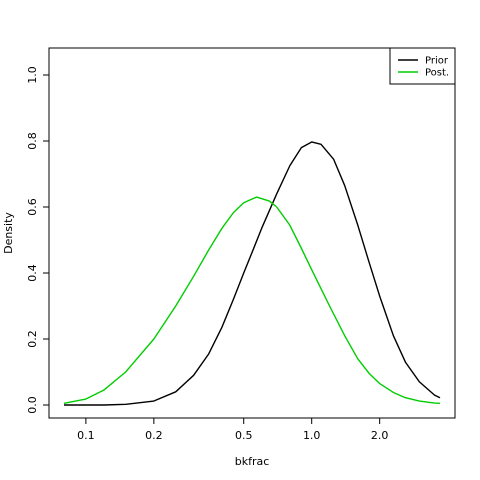  What do you see at coordinates (154, 435) in the screenshot?
I see `x-tick-label: 0.2` at bounding box center [154, 435].